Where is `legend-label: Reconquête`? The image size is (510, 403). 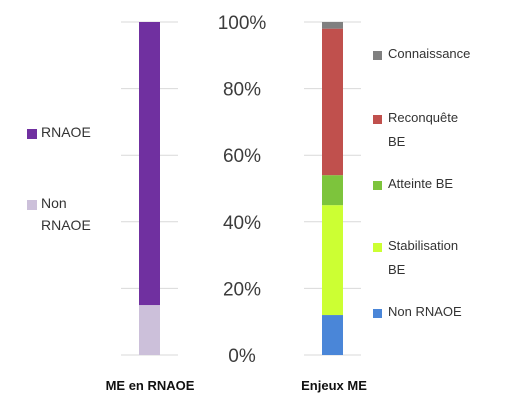
legend-label: Reconquête is located at coordinates (423, 117).